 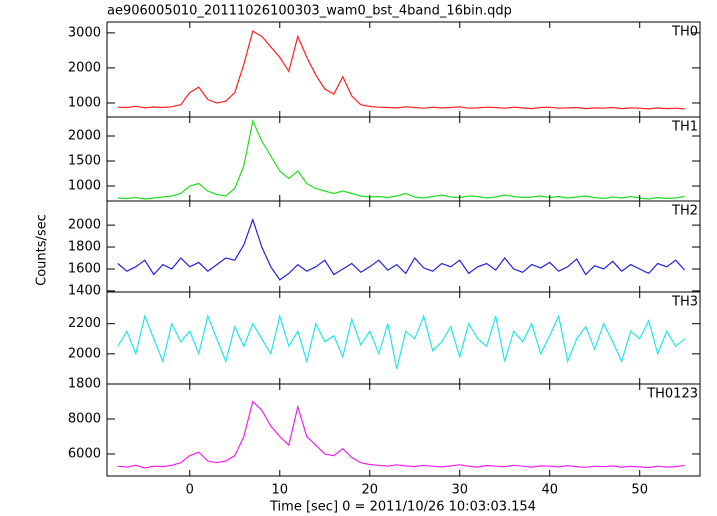 What do you see at coordinates (684, 302) in the screenshot?
I see `panel-label: TH3` at bounding box center [684, 302].